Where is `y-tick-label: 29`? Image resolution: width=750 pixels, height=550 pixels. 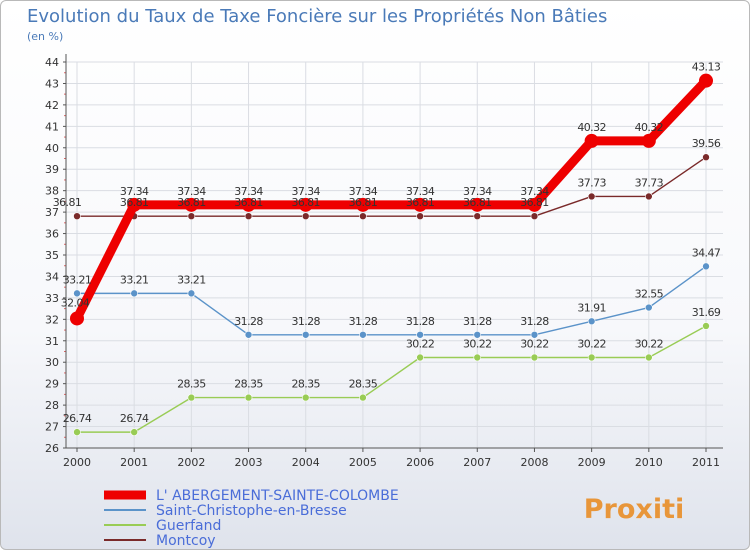 y-tick-label: 29 is located at coordinates (52, 384).